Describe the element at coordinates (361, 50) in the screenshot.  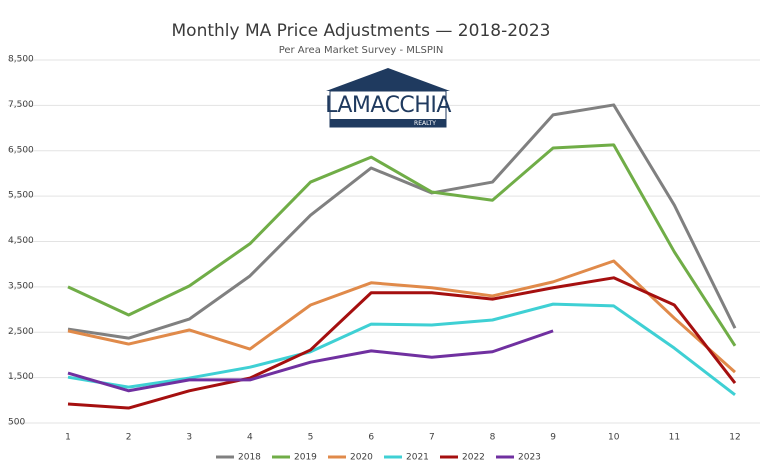
I see `chart-subtitle: Per Area Market Survey - MLSPIN` at that location.